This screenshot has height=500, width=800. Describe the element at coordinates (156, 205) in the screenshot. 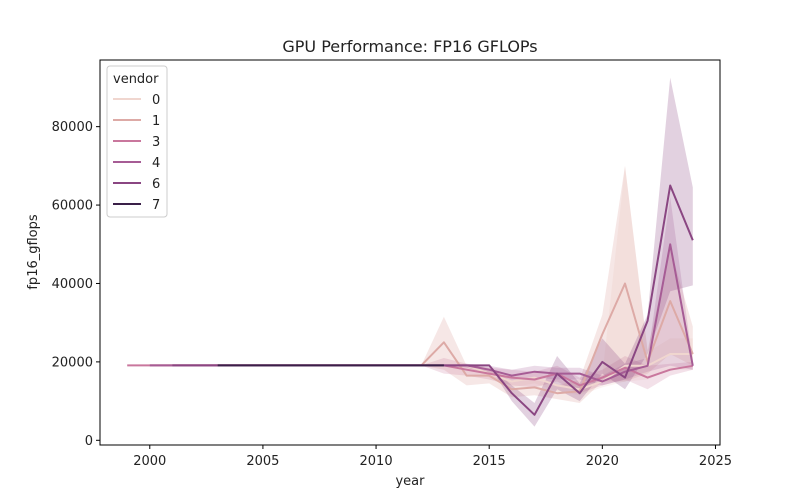

I see `legend-label-7: 7` at that location.